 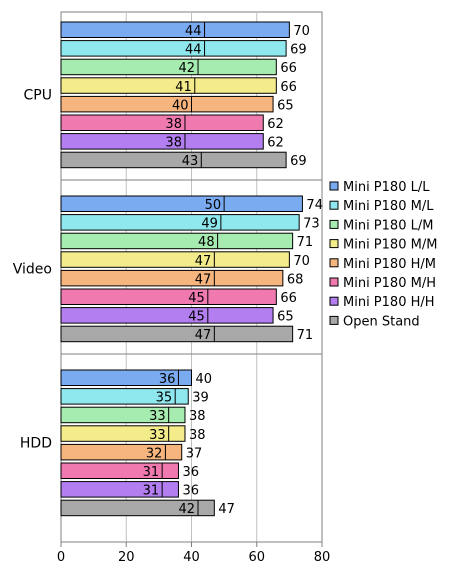 What do you see at coordinates (206, 242) in the screenshot?
I see `bar-inner-label: 48` at bounding box center [206, 242].